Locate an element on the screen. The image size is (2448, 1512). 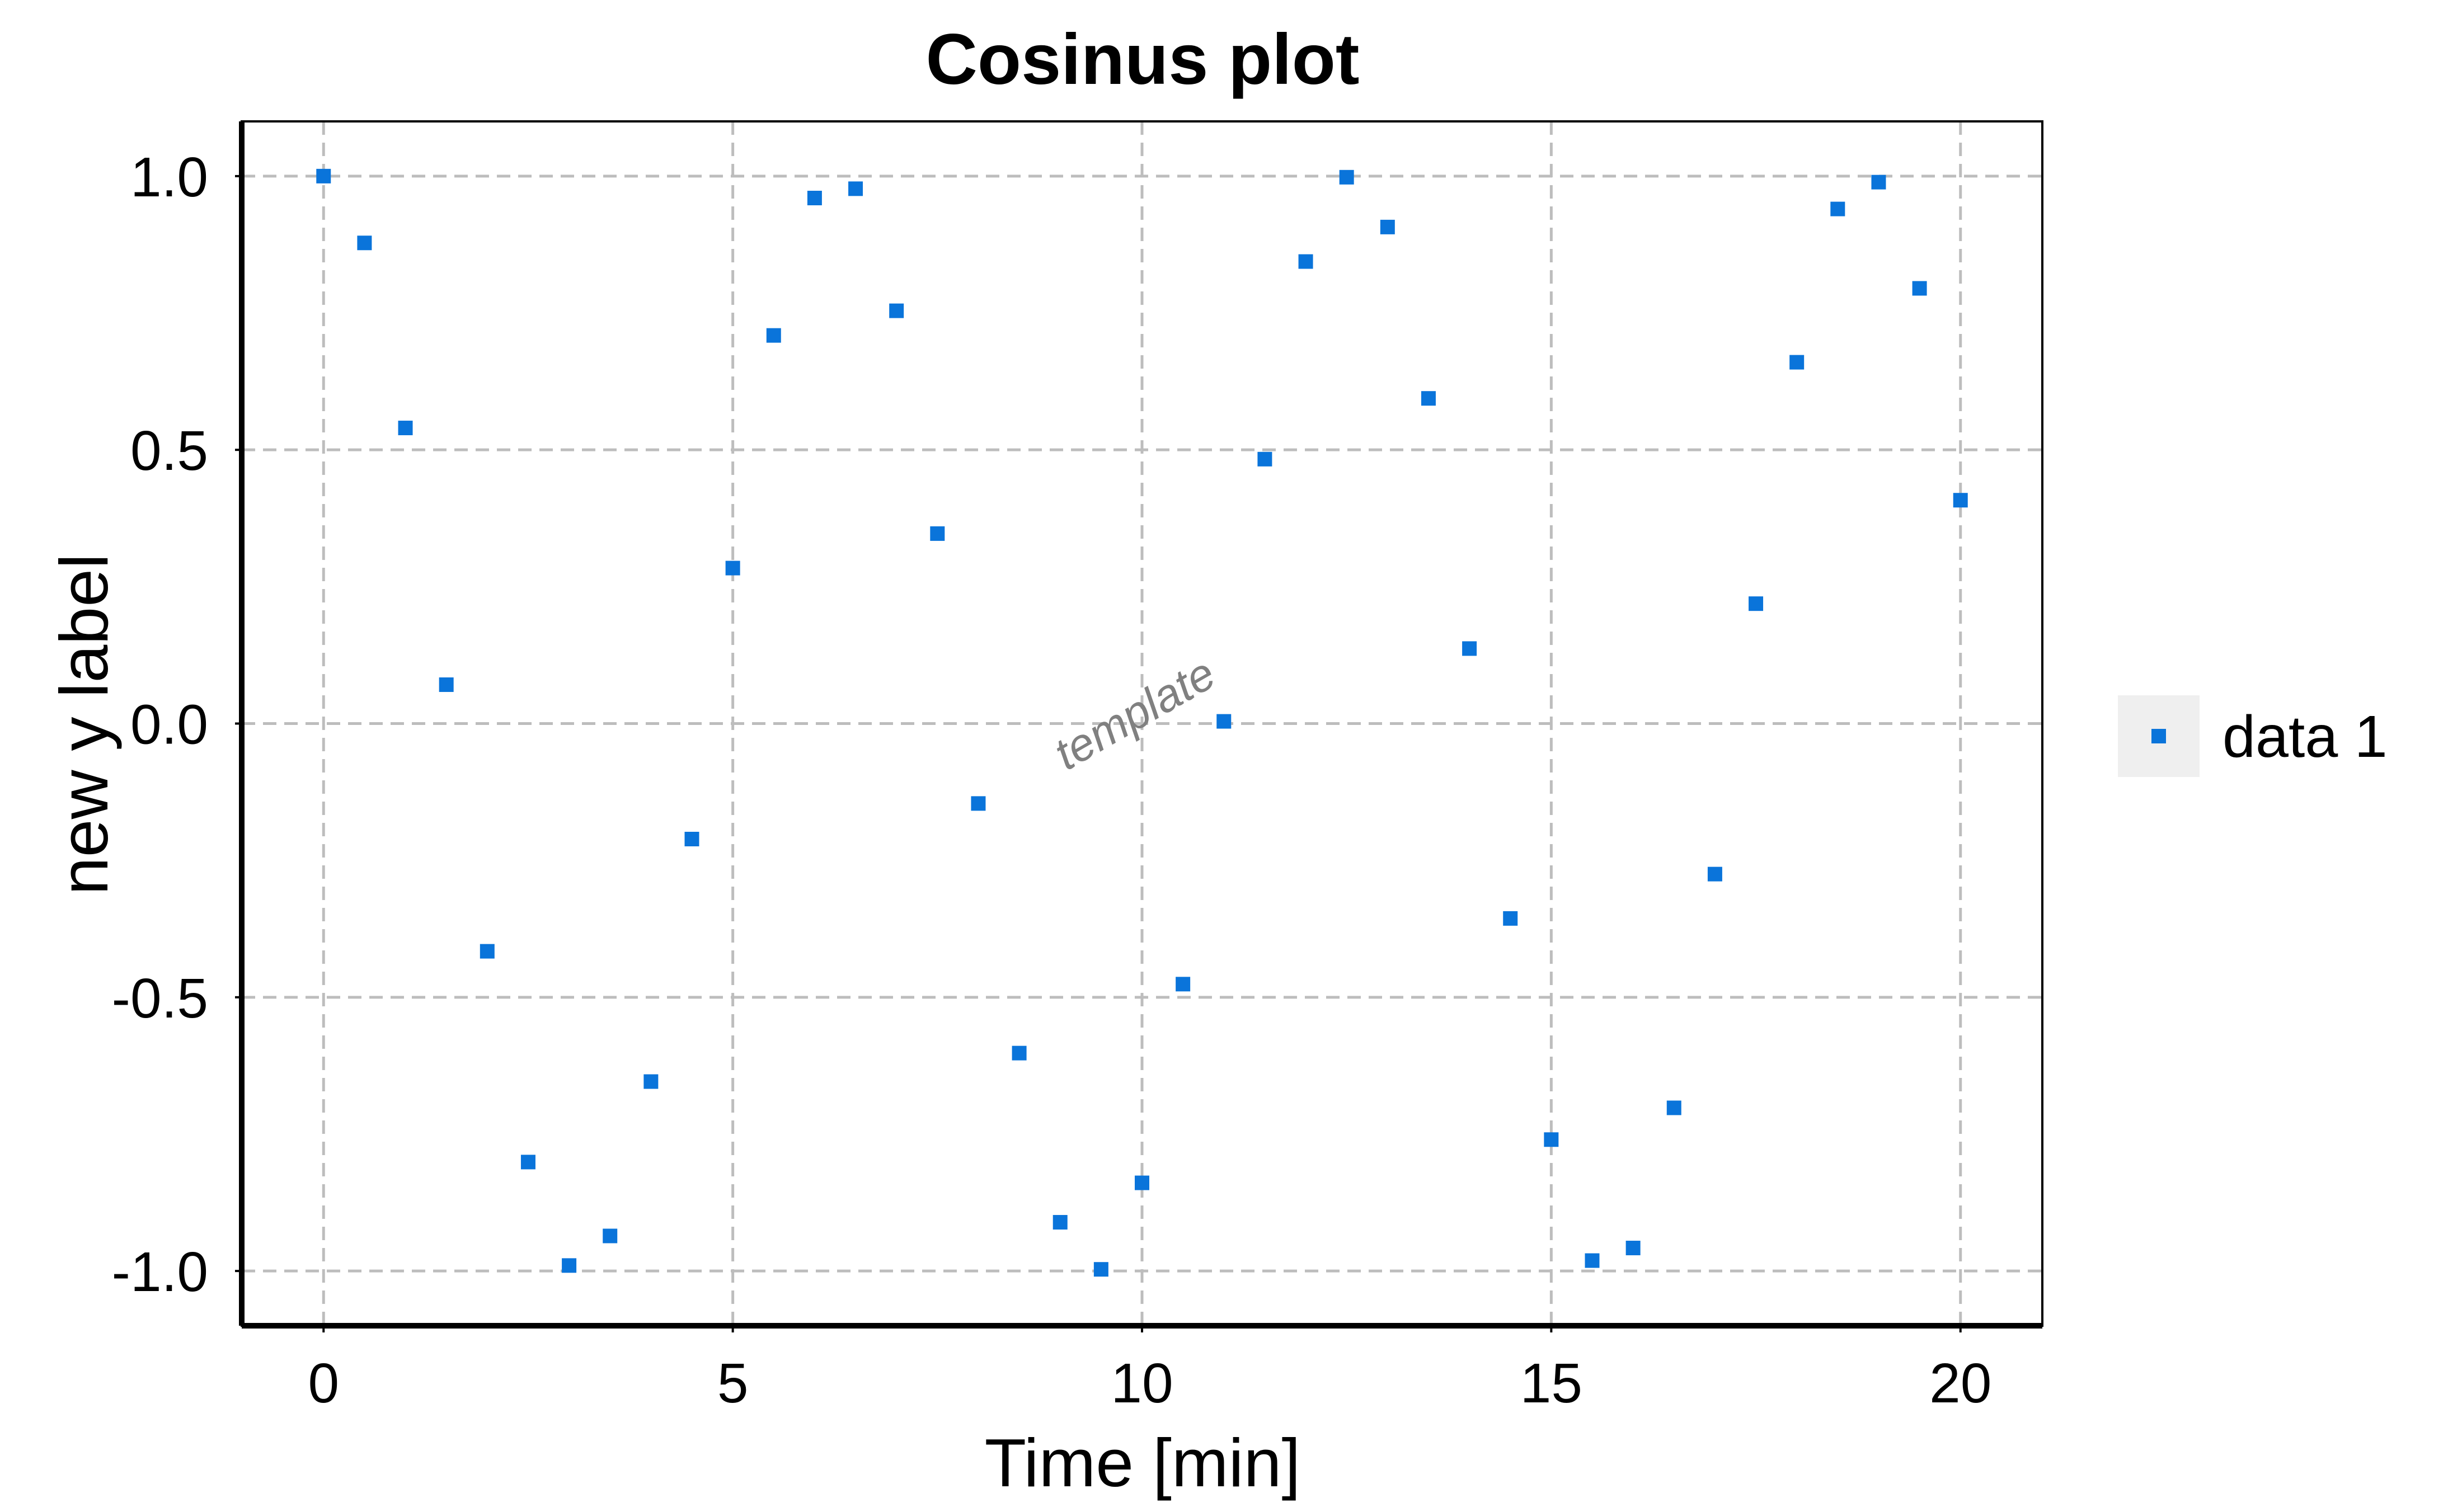
y-axis-ticks: 1.0 0.5 0.0 -0.5 -1.0 is located at coordinates (177, 724).